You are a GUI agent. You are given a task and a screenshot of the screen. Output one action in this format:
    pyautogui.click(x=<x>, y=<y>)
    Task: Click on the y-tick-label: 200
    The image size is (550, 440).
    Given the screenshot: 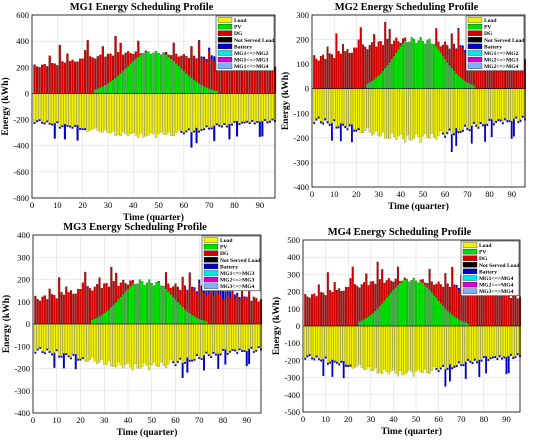 What is the action you would take?
    pyautogui.click(x=22, y=67)
    